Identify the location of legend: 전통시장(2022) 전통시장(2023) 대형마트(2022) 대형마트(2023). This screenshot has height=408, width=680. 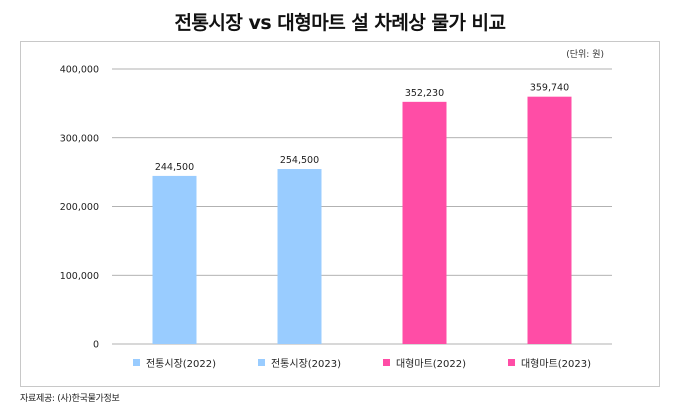
(340, 365).